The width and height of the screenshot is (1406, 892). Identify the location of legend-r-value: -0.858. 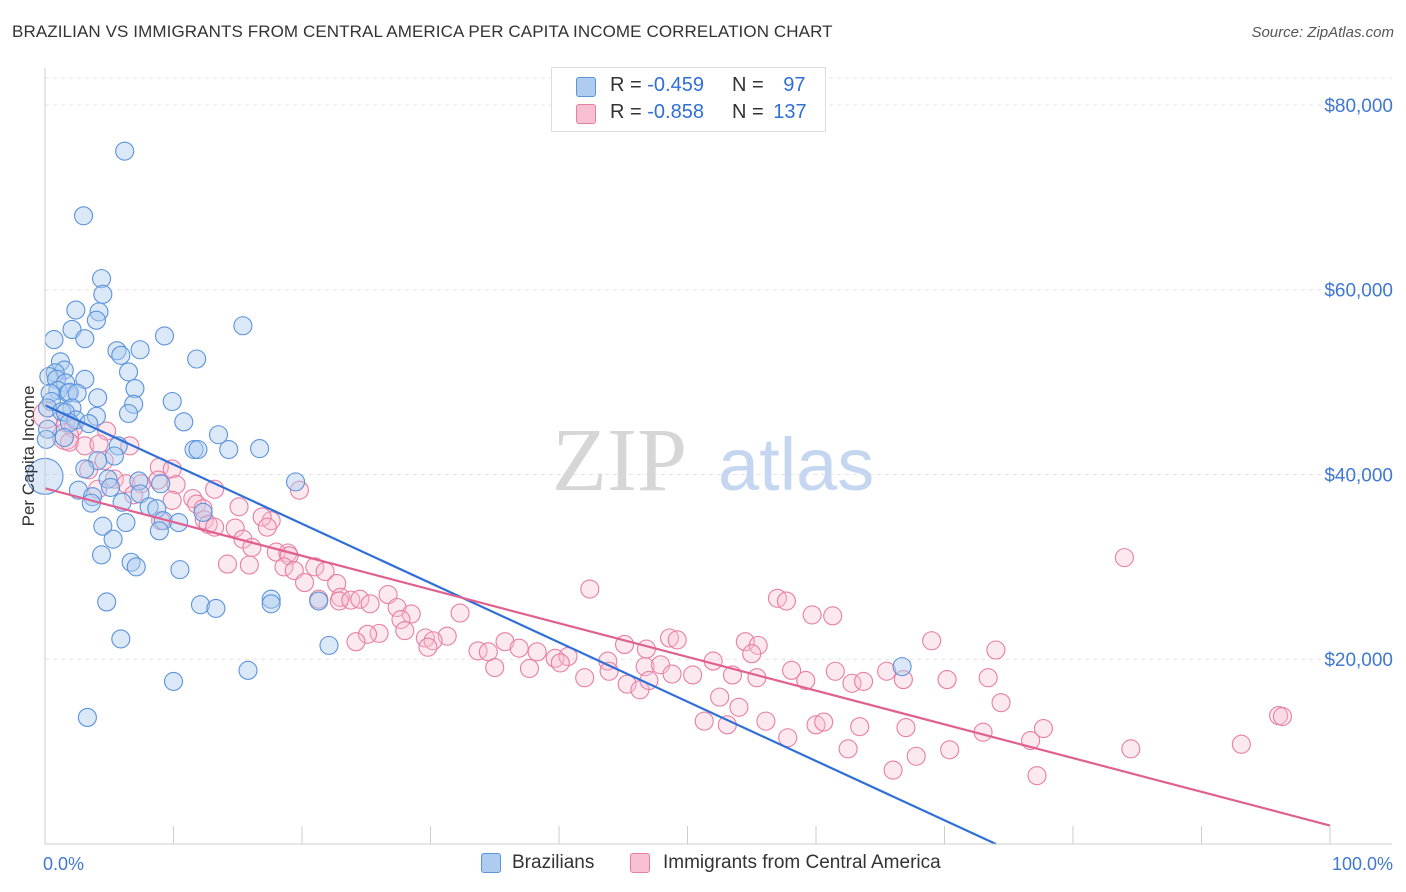
(675, 112).